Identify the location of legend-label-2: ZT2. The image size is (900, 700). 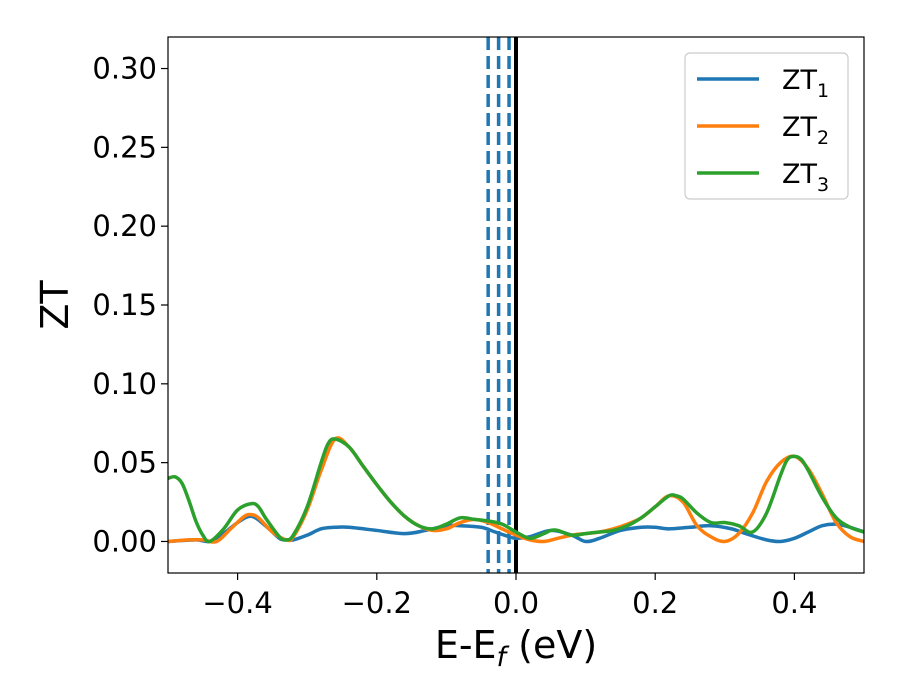
(805, 130).